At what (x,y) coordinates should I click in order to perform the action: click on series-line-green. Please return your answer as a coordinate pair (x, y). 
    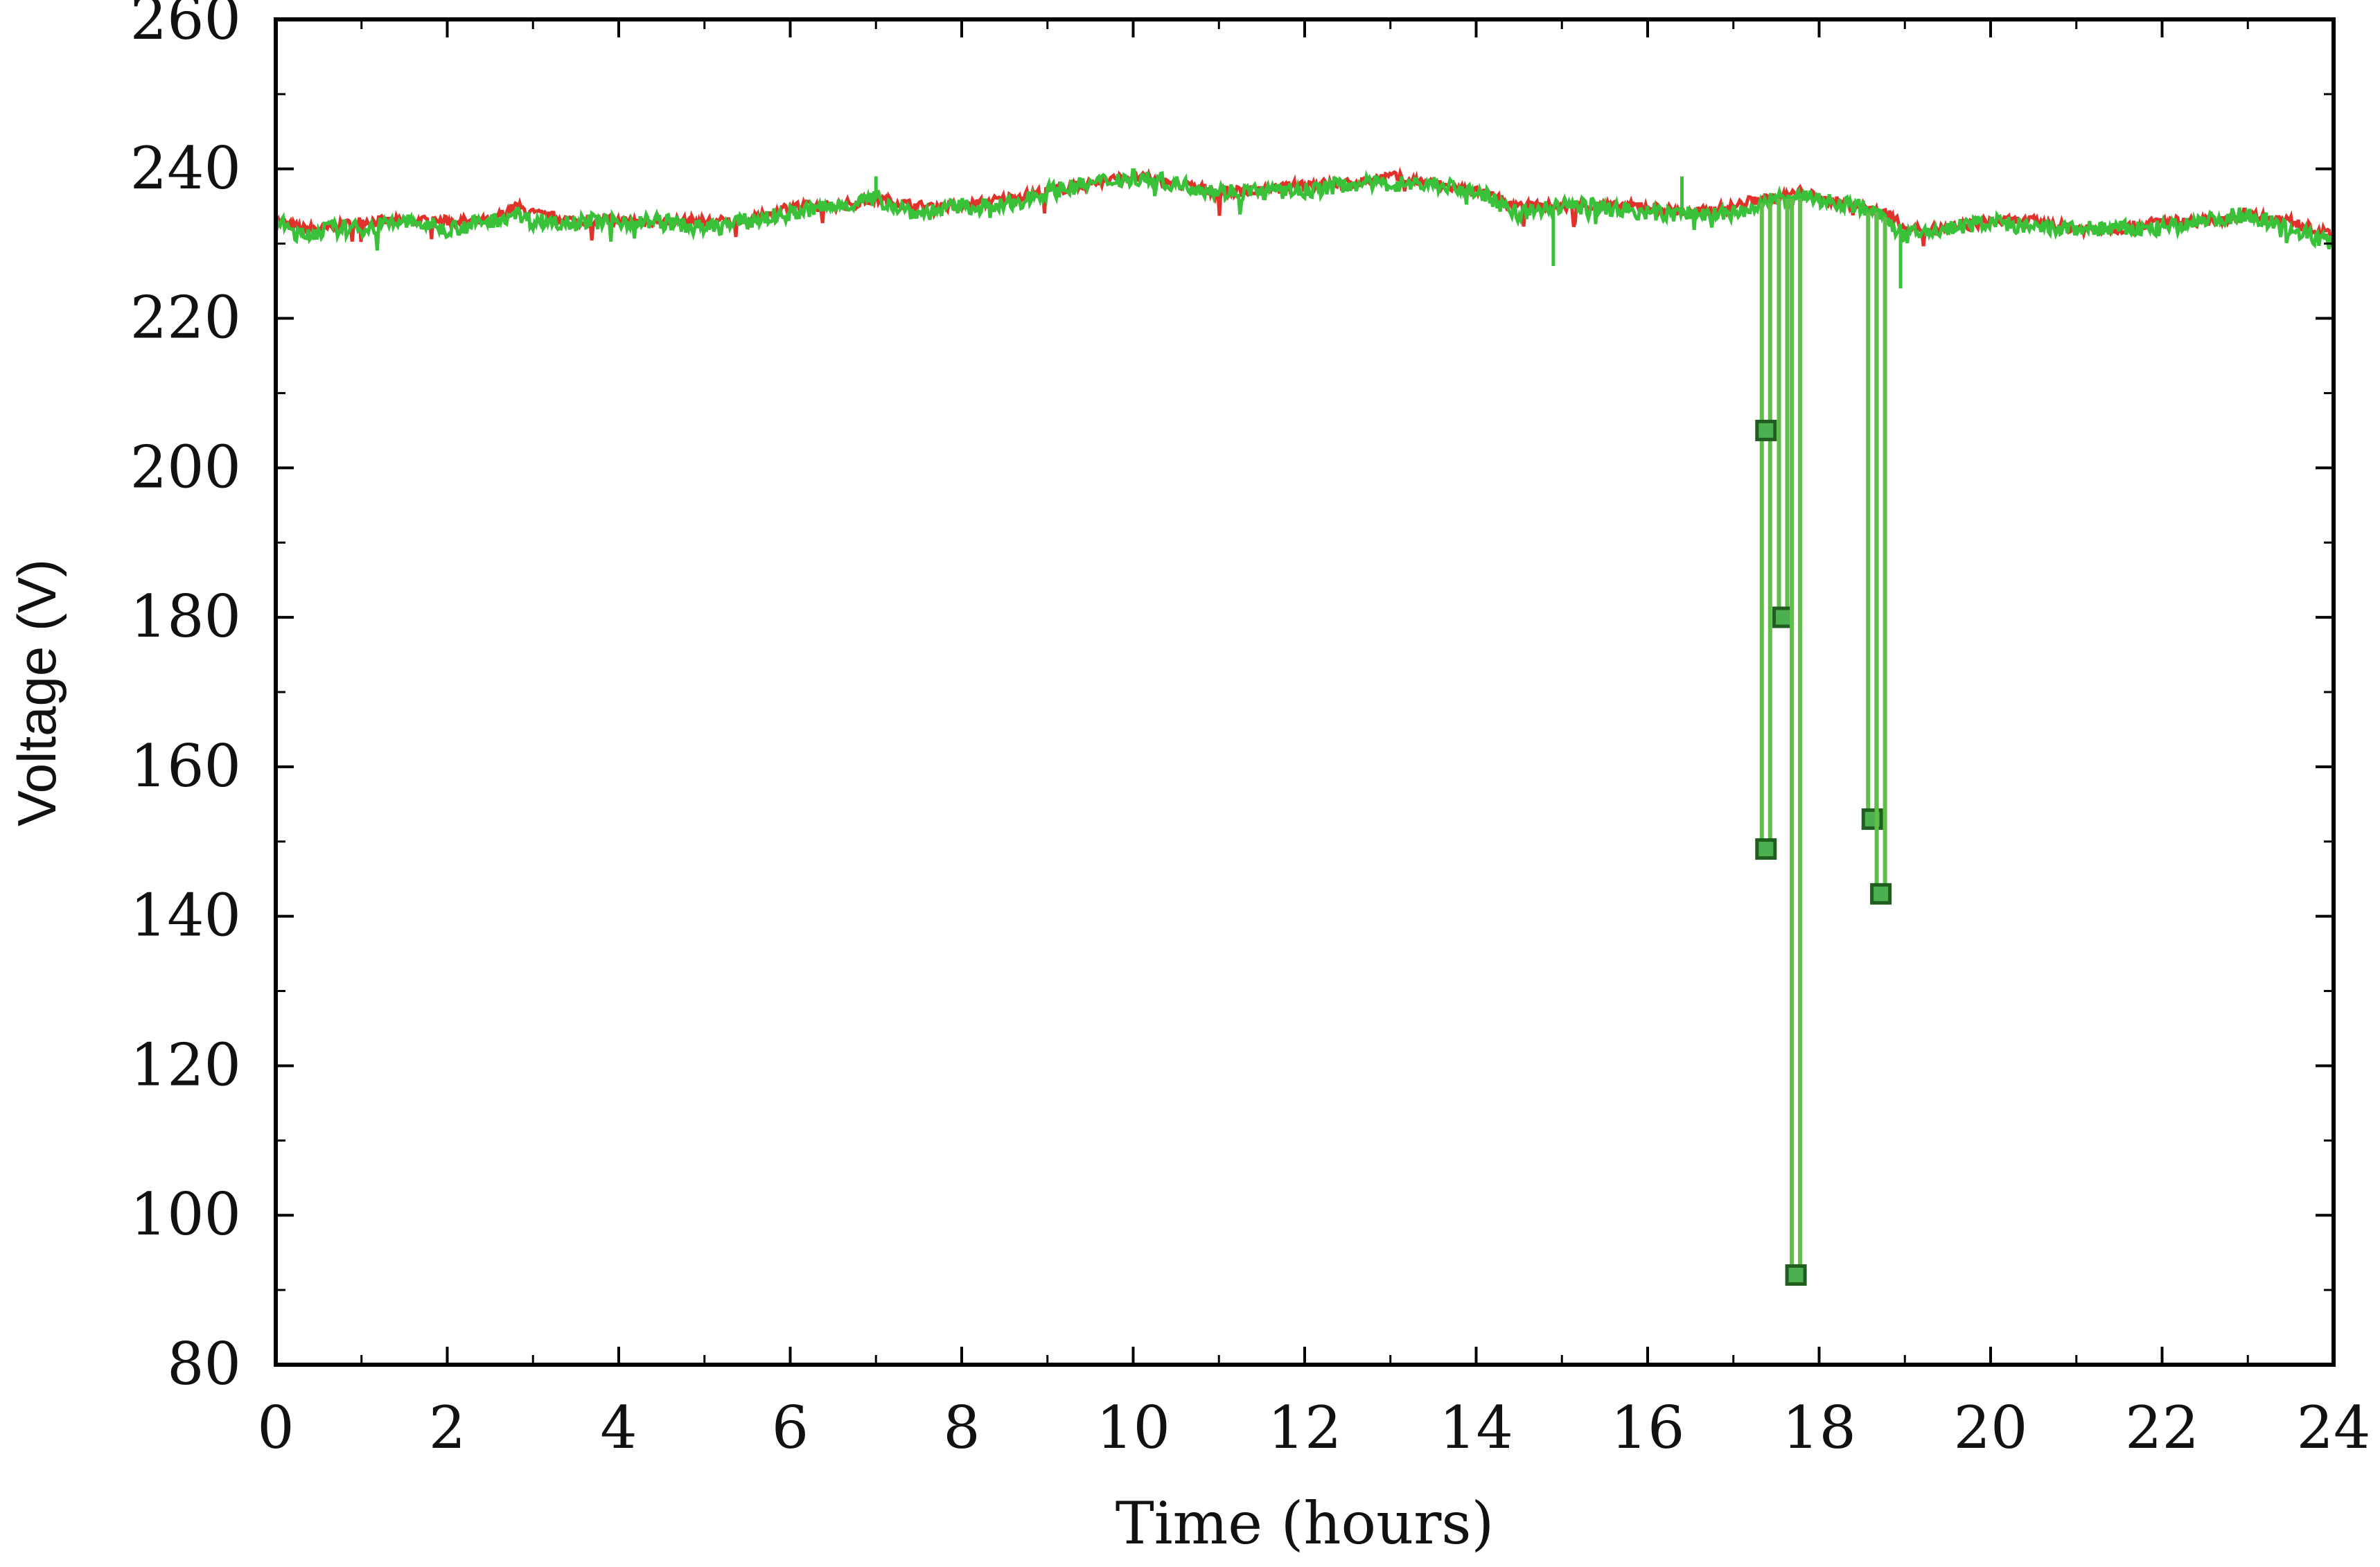
    Looking at the image, I should click on (1305, 209).